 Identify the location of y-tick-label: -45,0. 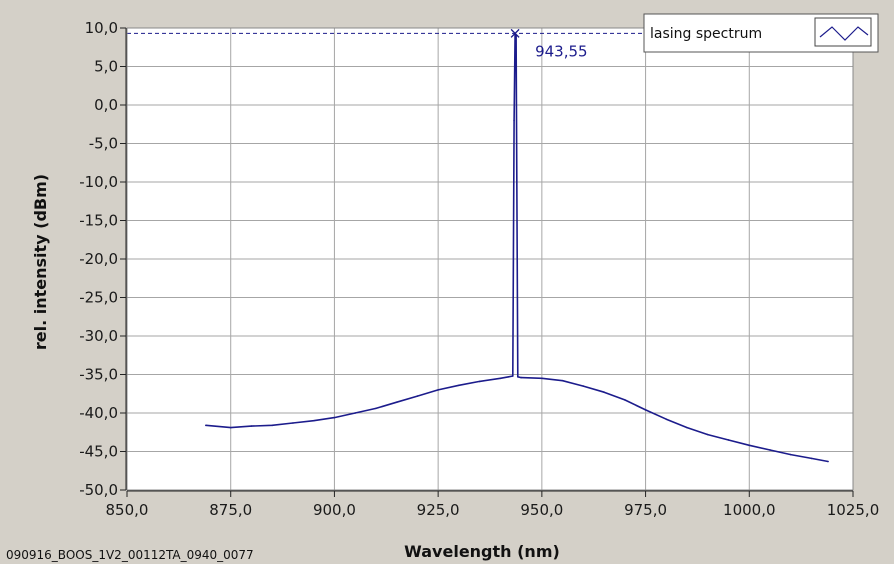
(98, 452).